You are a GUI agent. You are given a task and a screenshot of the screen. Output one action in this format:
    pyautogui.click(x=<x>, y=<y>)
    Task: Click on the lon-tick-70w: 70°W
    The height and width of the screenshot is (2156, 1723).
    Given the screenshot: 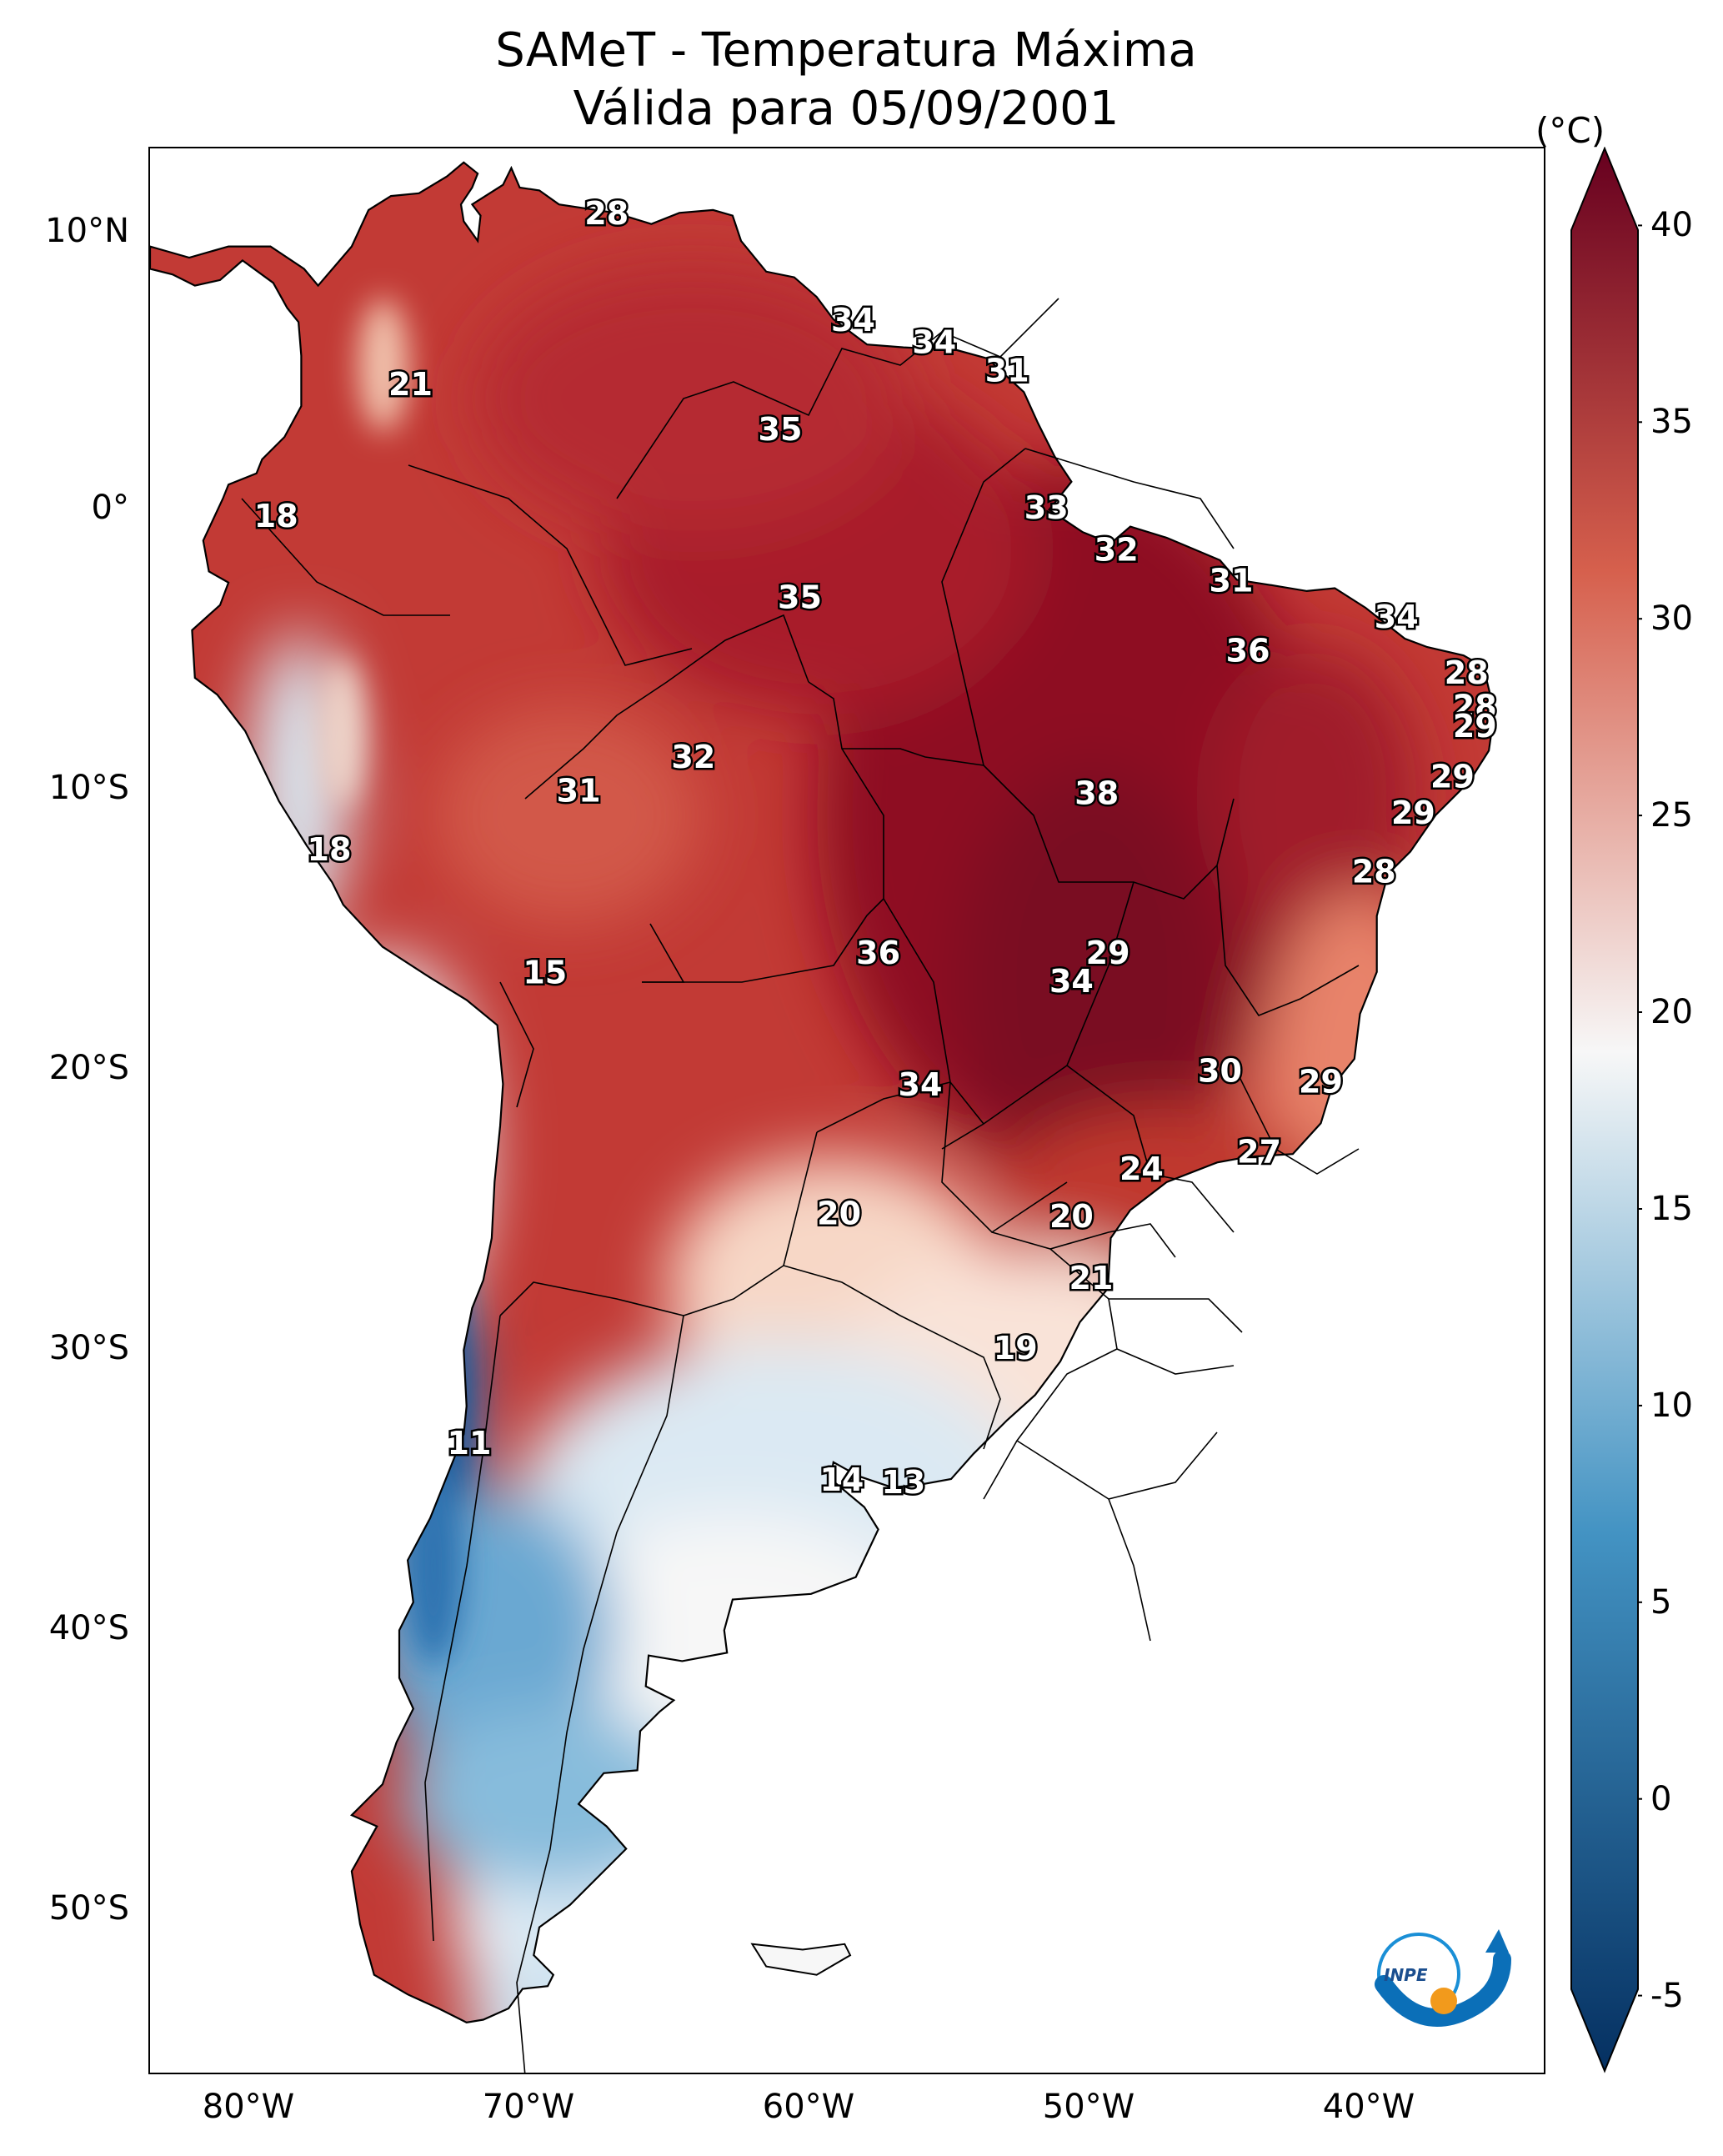 What is the action you would take?
    pyautogui.click(x=528, y=2107)
    